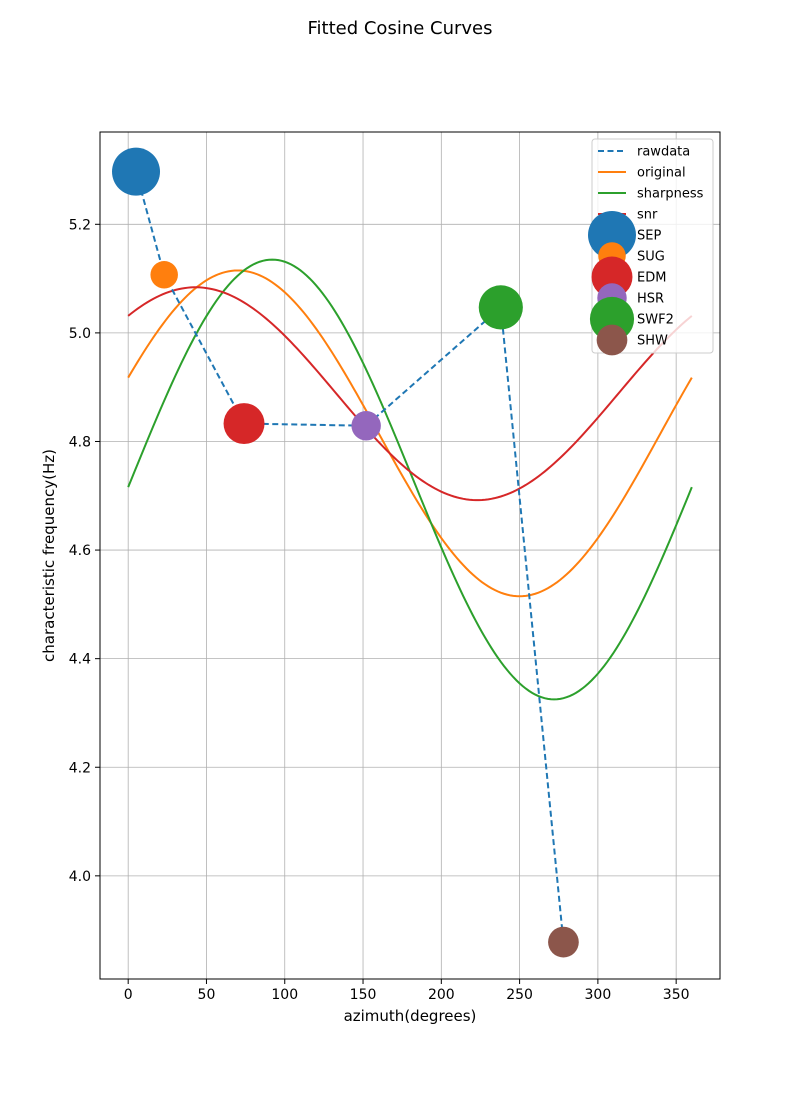 The height and width of the screenshot is (1100, 800). What do you see at coordinates (652, 341) in the screenshot?
I see `legend-label: SHW` at bounding box center [652, 341].